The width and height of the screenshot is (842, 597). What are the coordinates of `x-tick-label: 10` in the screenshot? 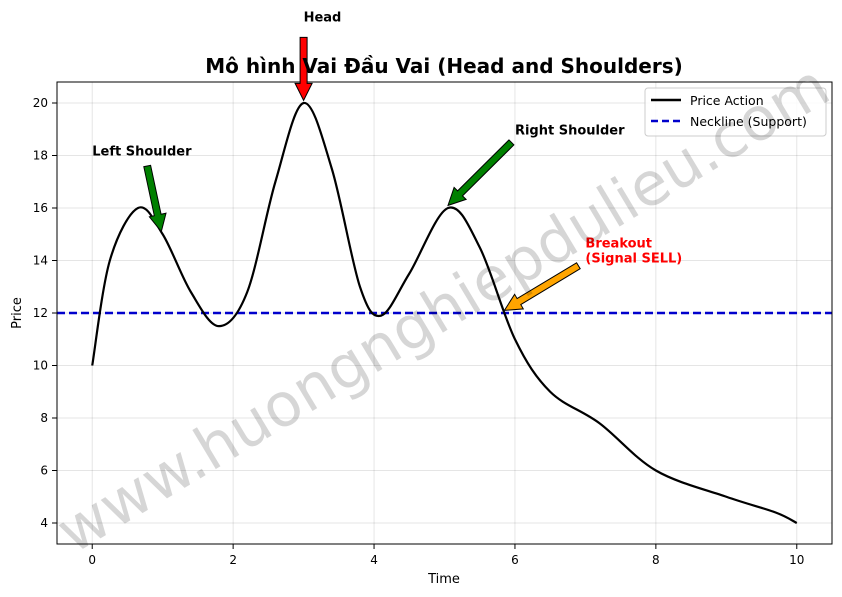 It's located at (796, 560).